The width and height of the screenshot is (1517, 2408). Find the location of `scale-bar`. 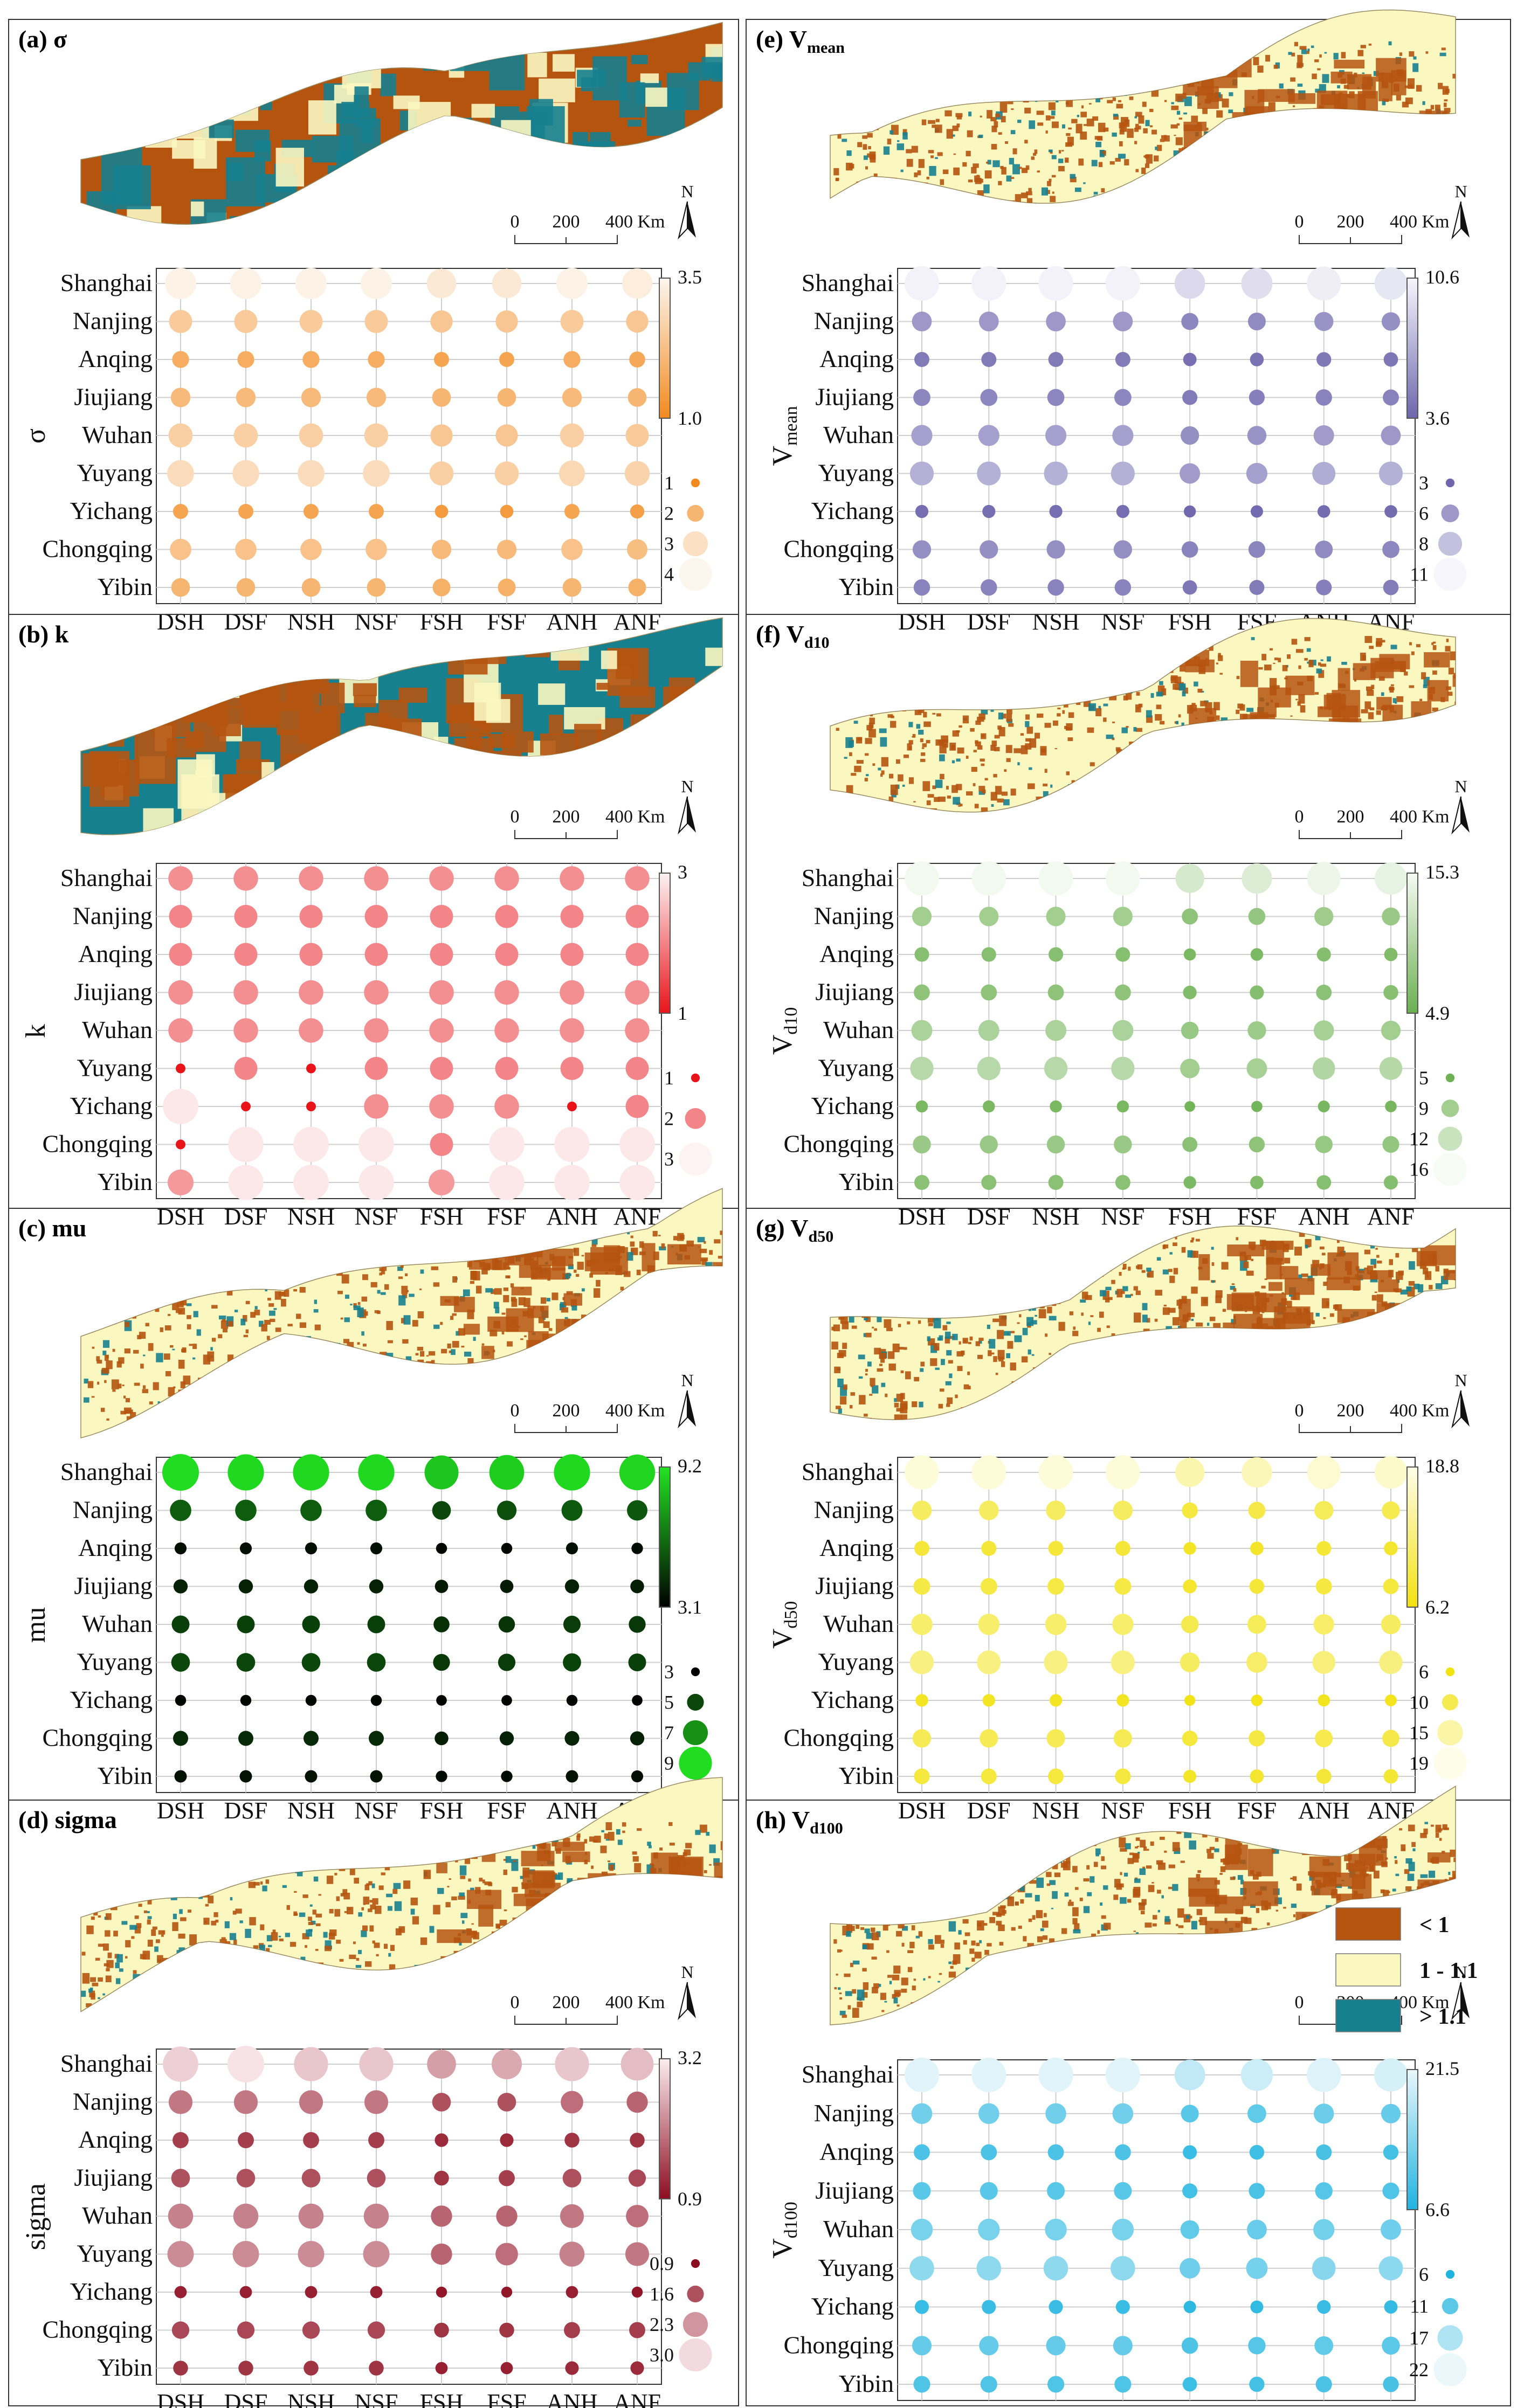

scale-bar is located at coordinates (1350, 834).